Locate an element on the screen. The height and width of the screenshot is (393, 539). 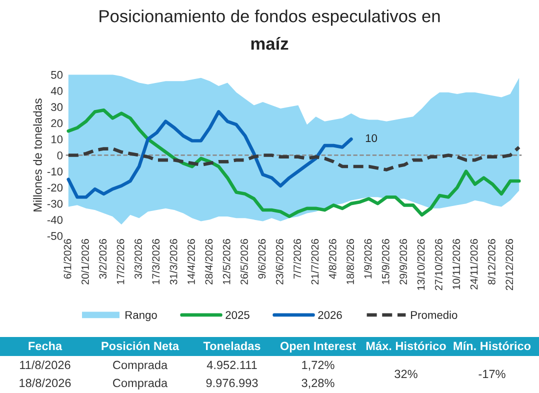
x-tick-label: 26/5/2026 is located at coordinates (244, 261).